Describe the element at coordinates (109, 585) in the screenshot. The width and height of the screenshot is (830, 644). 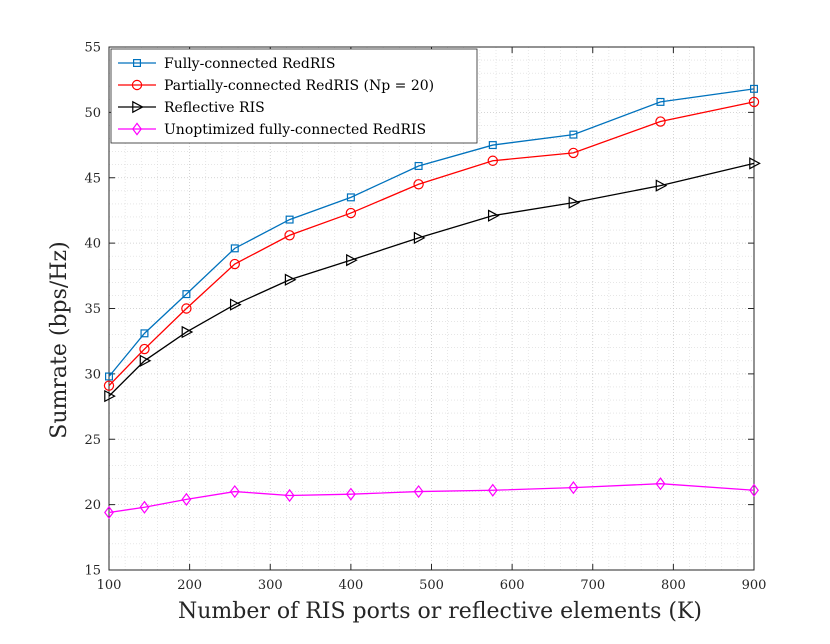
I see `x-tick-label: 100` at that location.